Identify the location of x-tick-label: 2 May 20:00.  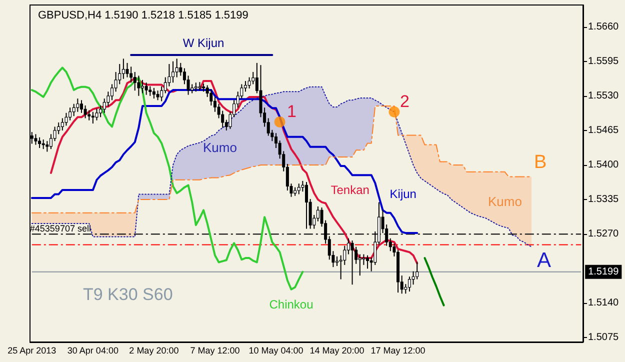
(154, 351).